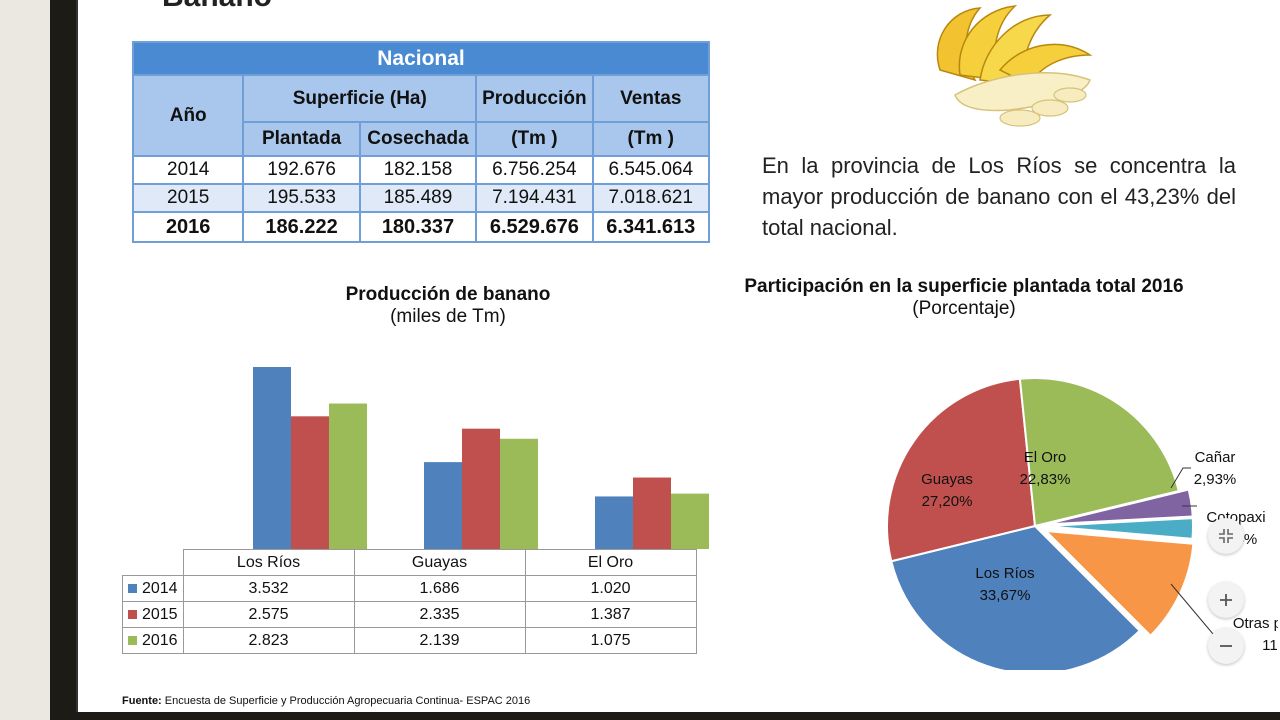 This screenshot has height=720, width=1280. Describe the element at coordinates (448, 294) in the screenshot. I see `bar-chart-title: Producción de banano` at that location.